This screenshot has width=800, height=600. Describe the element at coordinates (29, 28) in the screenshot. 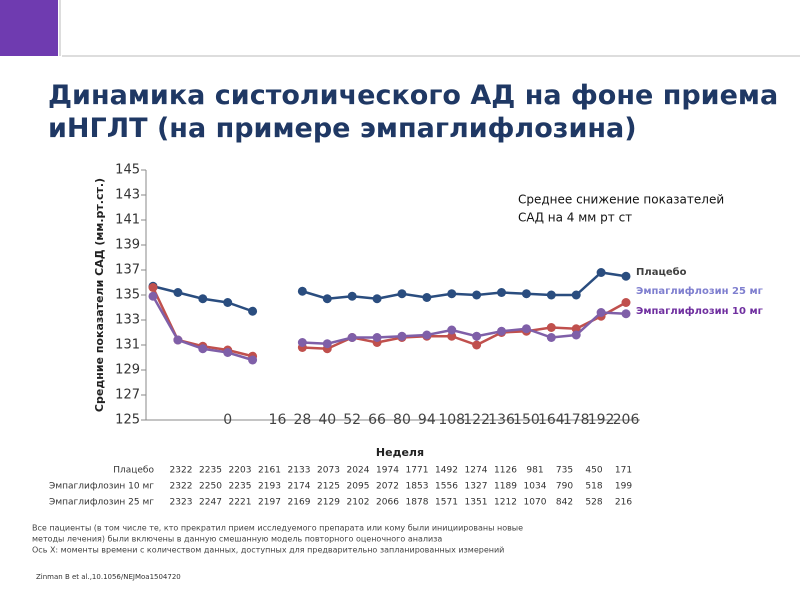

I see `corner-square` at that location.